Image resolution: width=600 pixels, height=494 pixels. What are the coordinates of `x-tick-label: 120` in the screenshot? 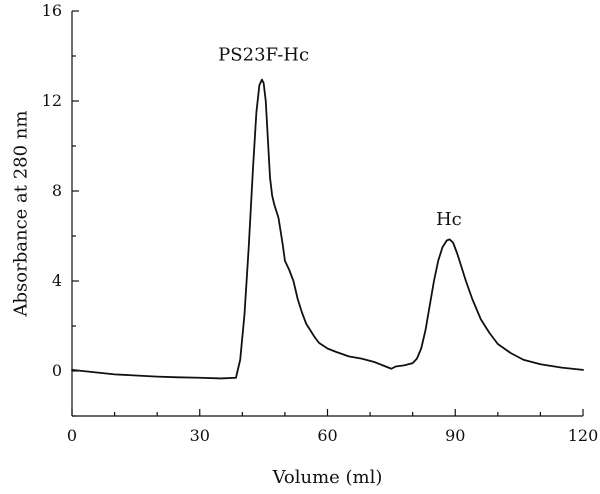 It's located at (583, 435).